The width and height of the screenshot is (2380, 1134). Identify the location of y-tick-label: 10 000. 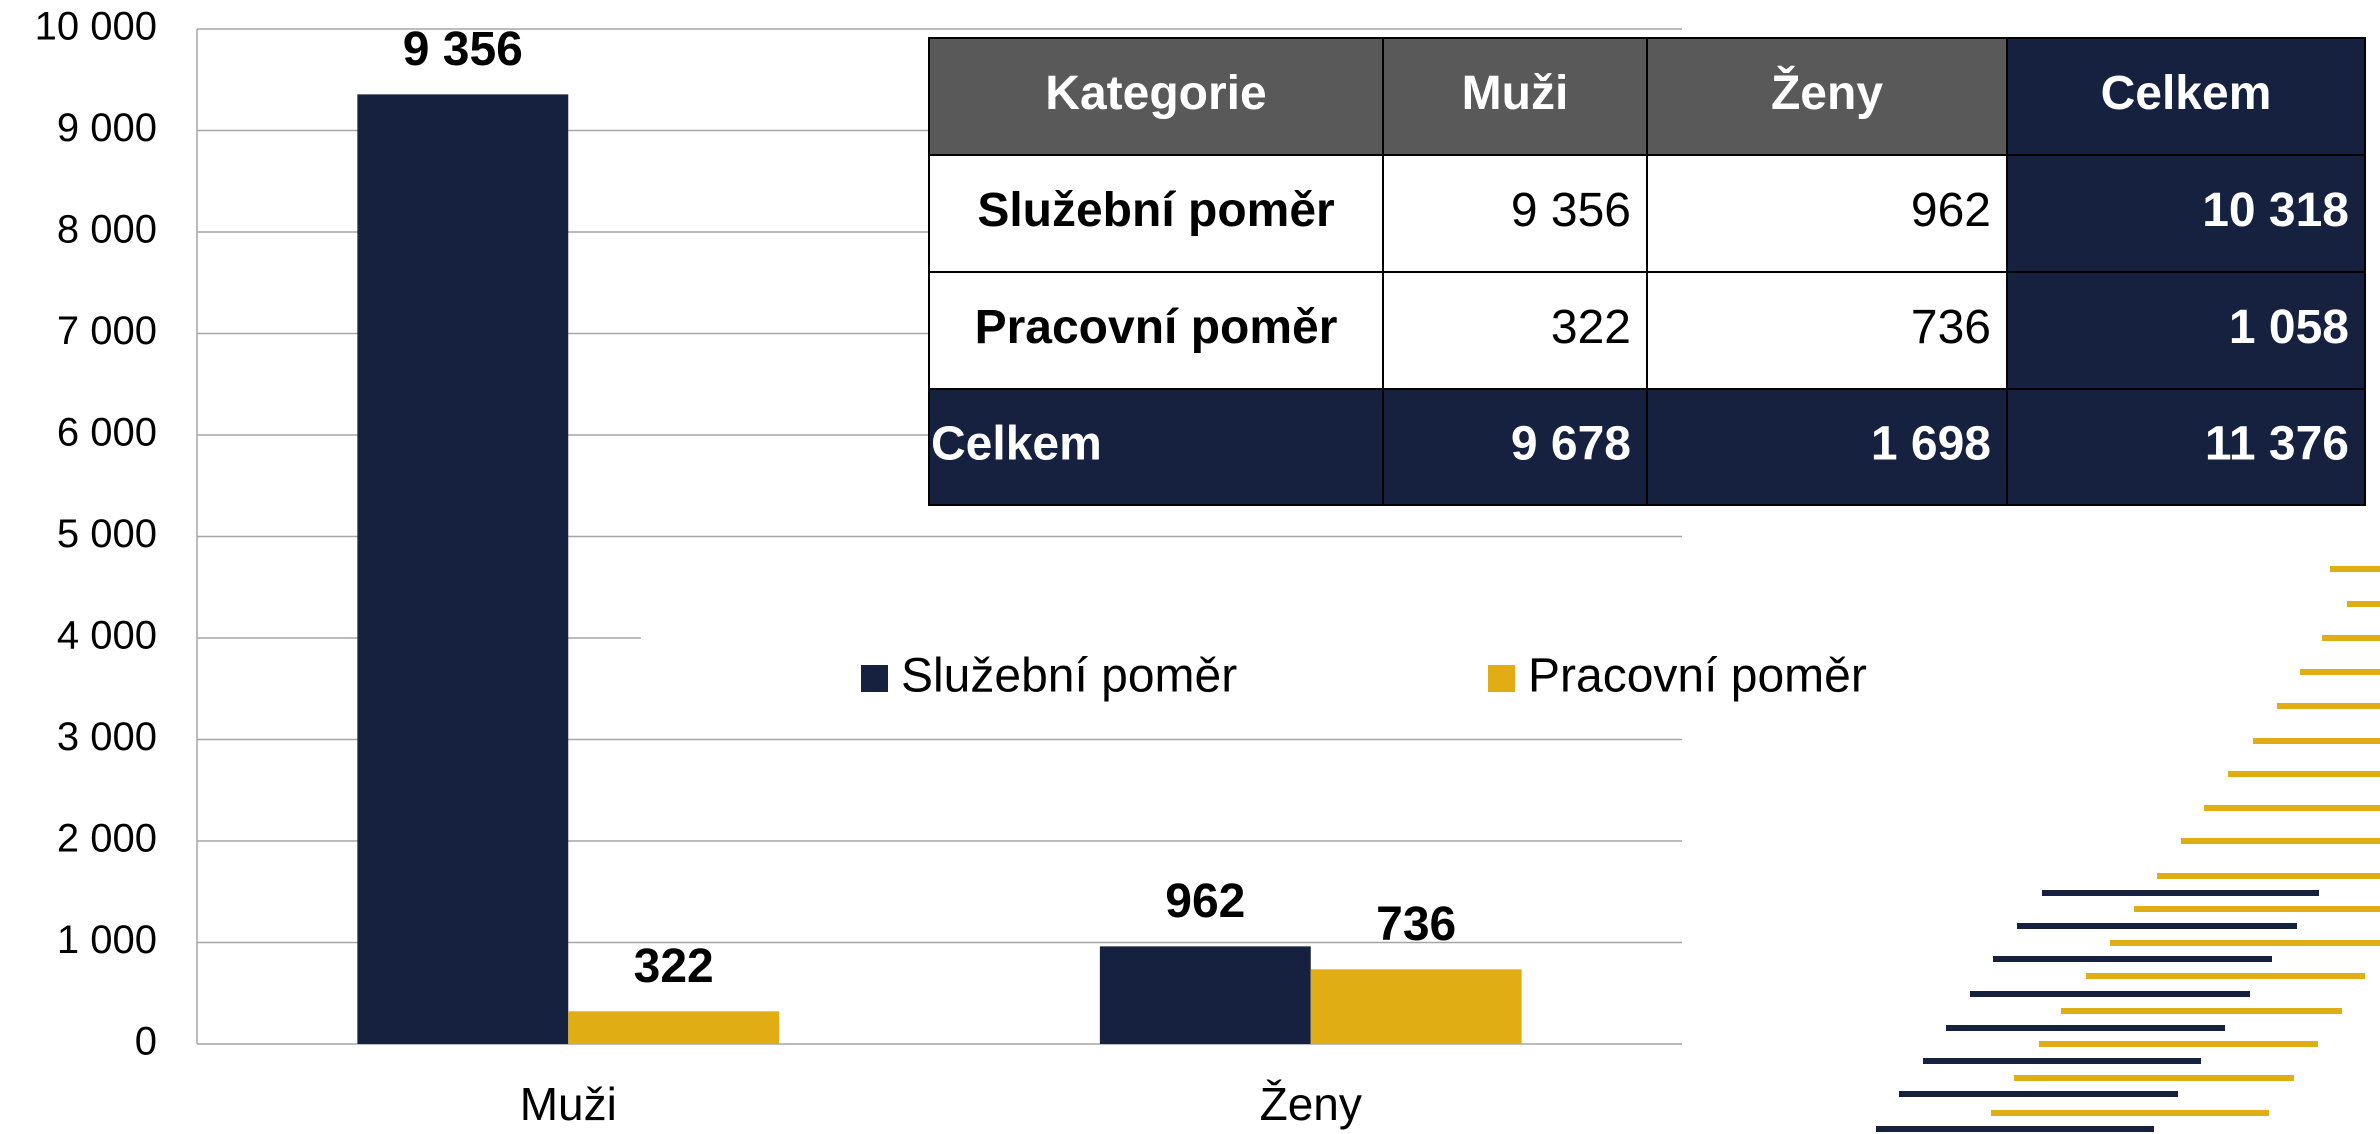
(96, 27).